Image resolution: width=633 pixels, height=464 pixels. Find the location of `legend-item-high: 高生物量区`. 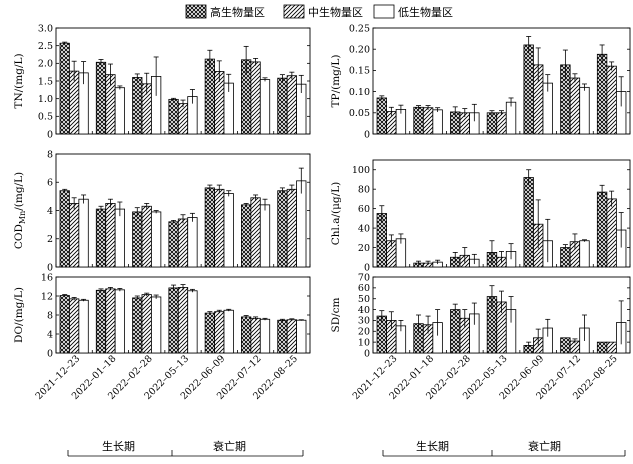

legend-item-high: 高生物量区 is located at coordinates (225, 11).